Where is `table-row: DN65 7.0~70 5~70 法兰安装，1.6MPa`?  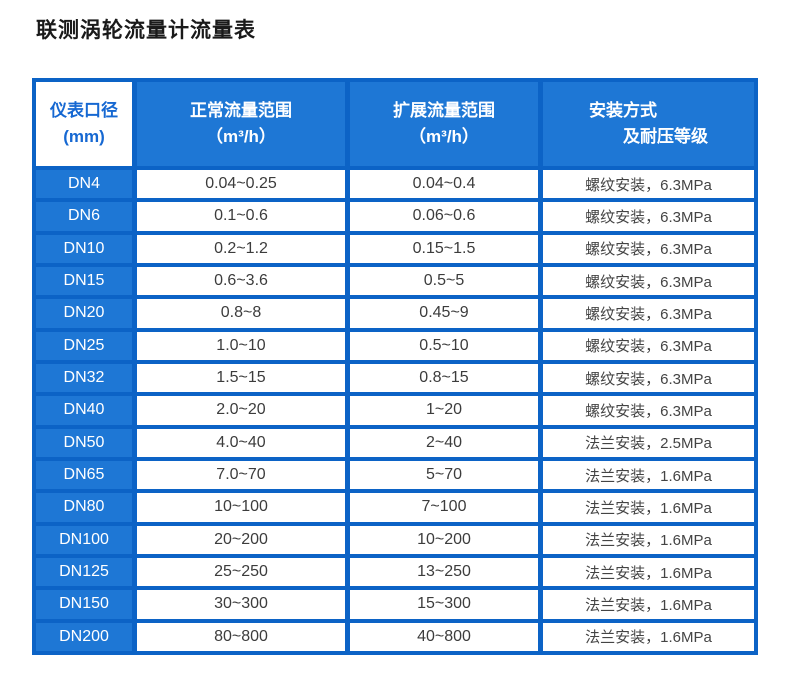 table-row: DN65 7.0~70 5~70 法兰安装，1.6MPa is located at coordinates (395, 475).